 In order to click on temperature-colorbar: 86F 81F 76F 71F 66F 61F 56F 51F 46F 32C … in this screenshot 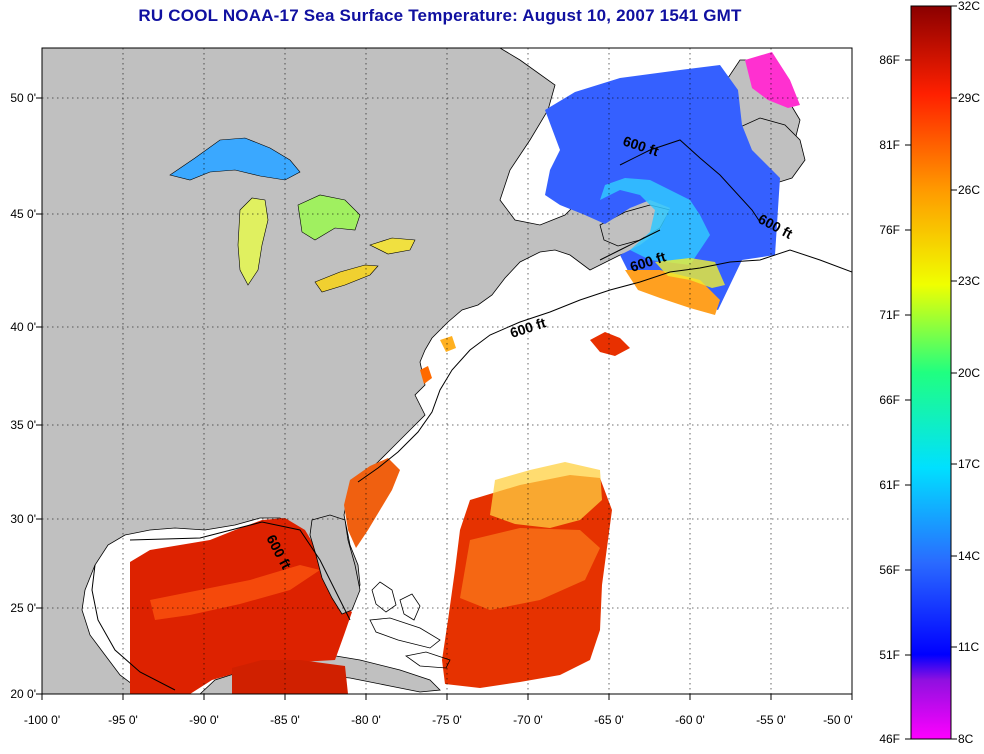, I will do `click(929, 373)`.